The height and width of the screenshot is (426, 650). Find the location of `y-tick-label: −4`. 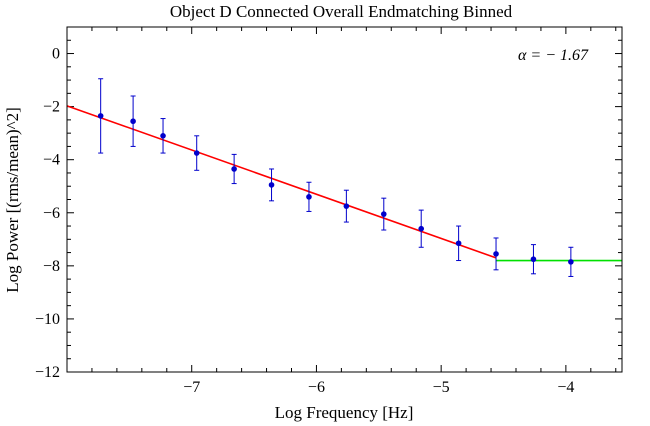

y-tick-label: −4 is located at coordinates (51, 160).